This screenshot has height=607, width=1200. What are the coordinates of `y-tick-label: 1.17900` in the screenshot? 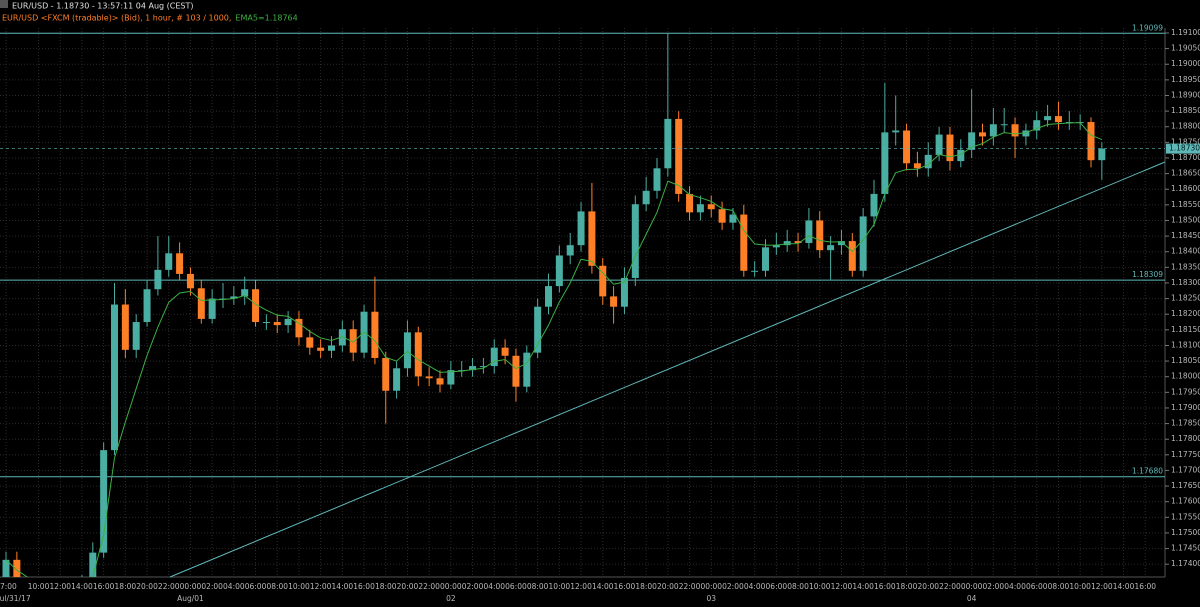 It's located at (1185, 407).